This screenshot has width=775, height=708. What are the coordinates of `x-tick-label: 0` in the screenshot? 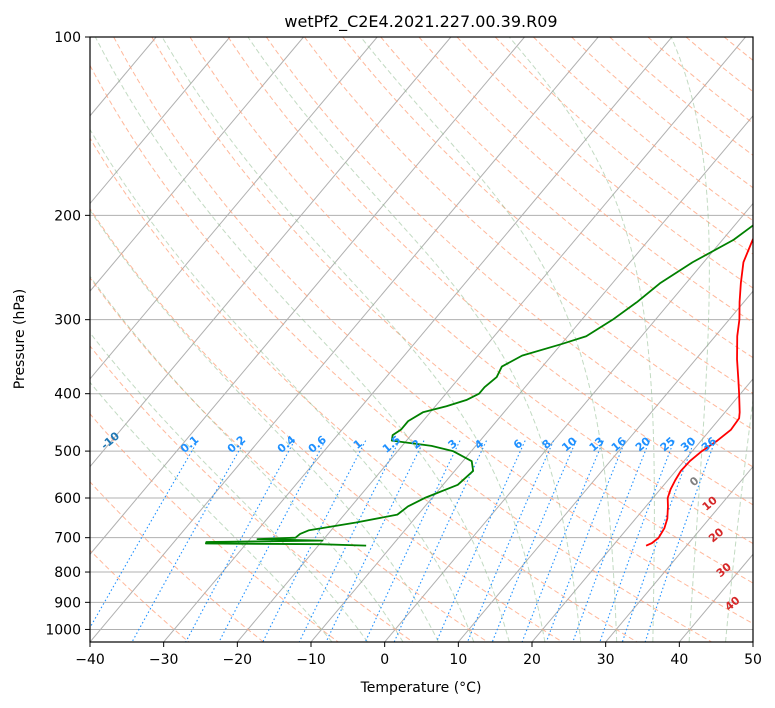 It's located at (384, 660).